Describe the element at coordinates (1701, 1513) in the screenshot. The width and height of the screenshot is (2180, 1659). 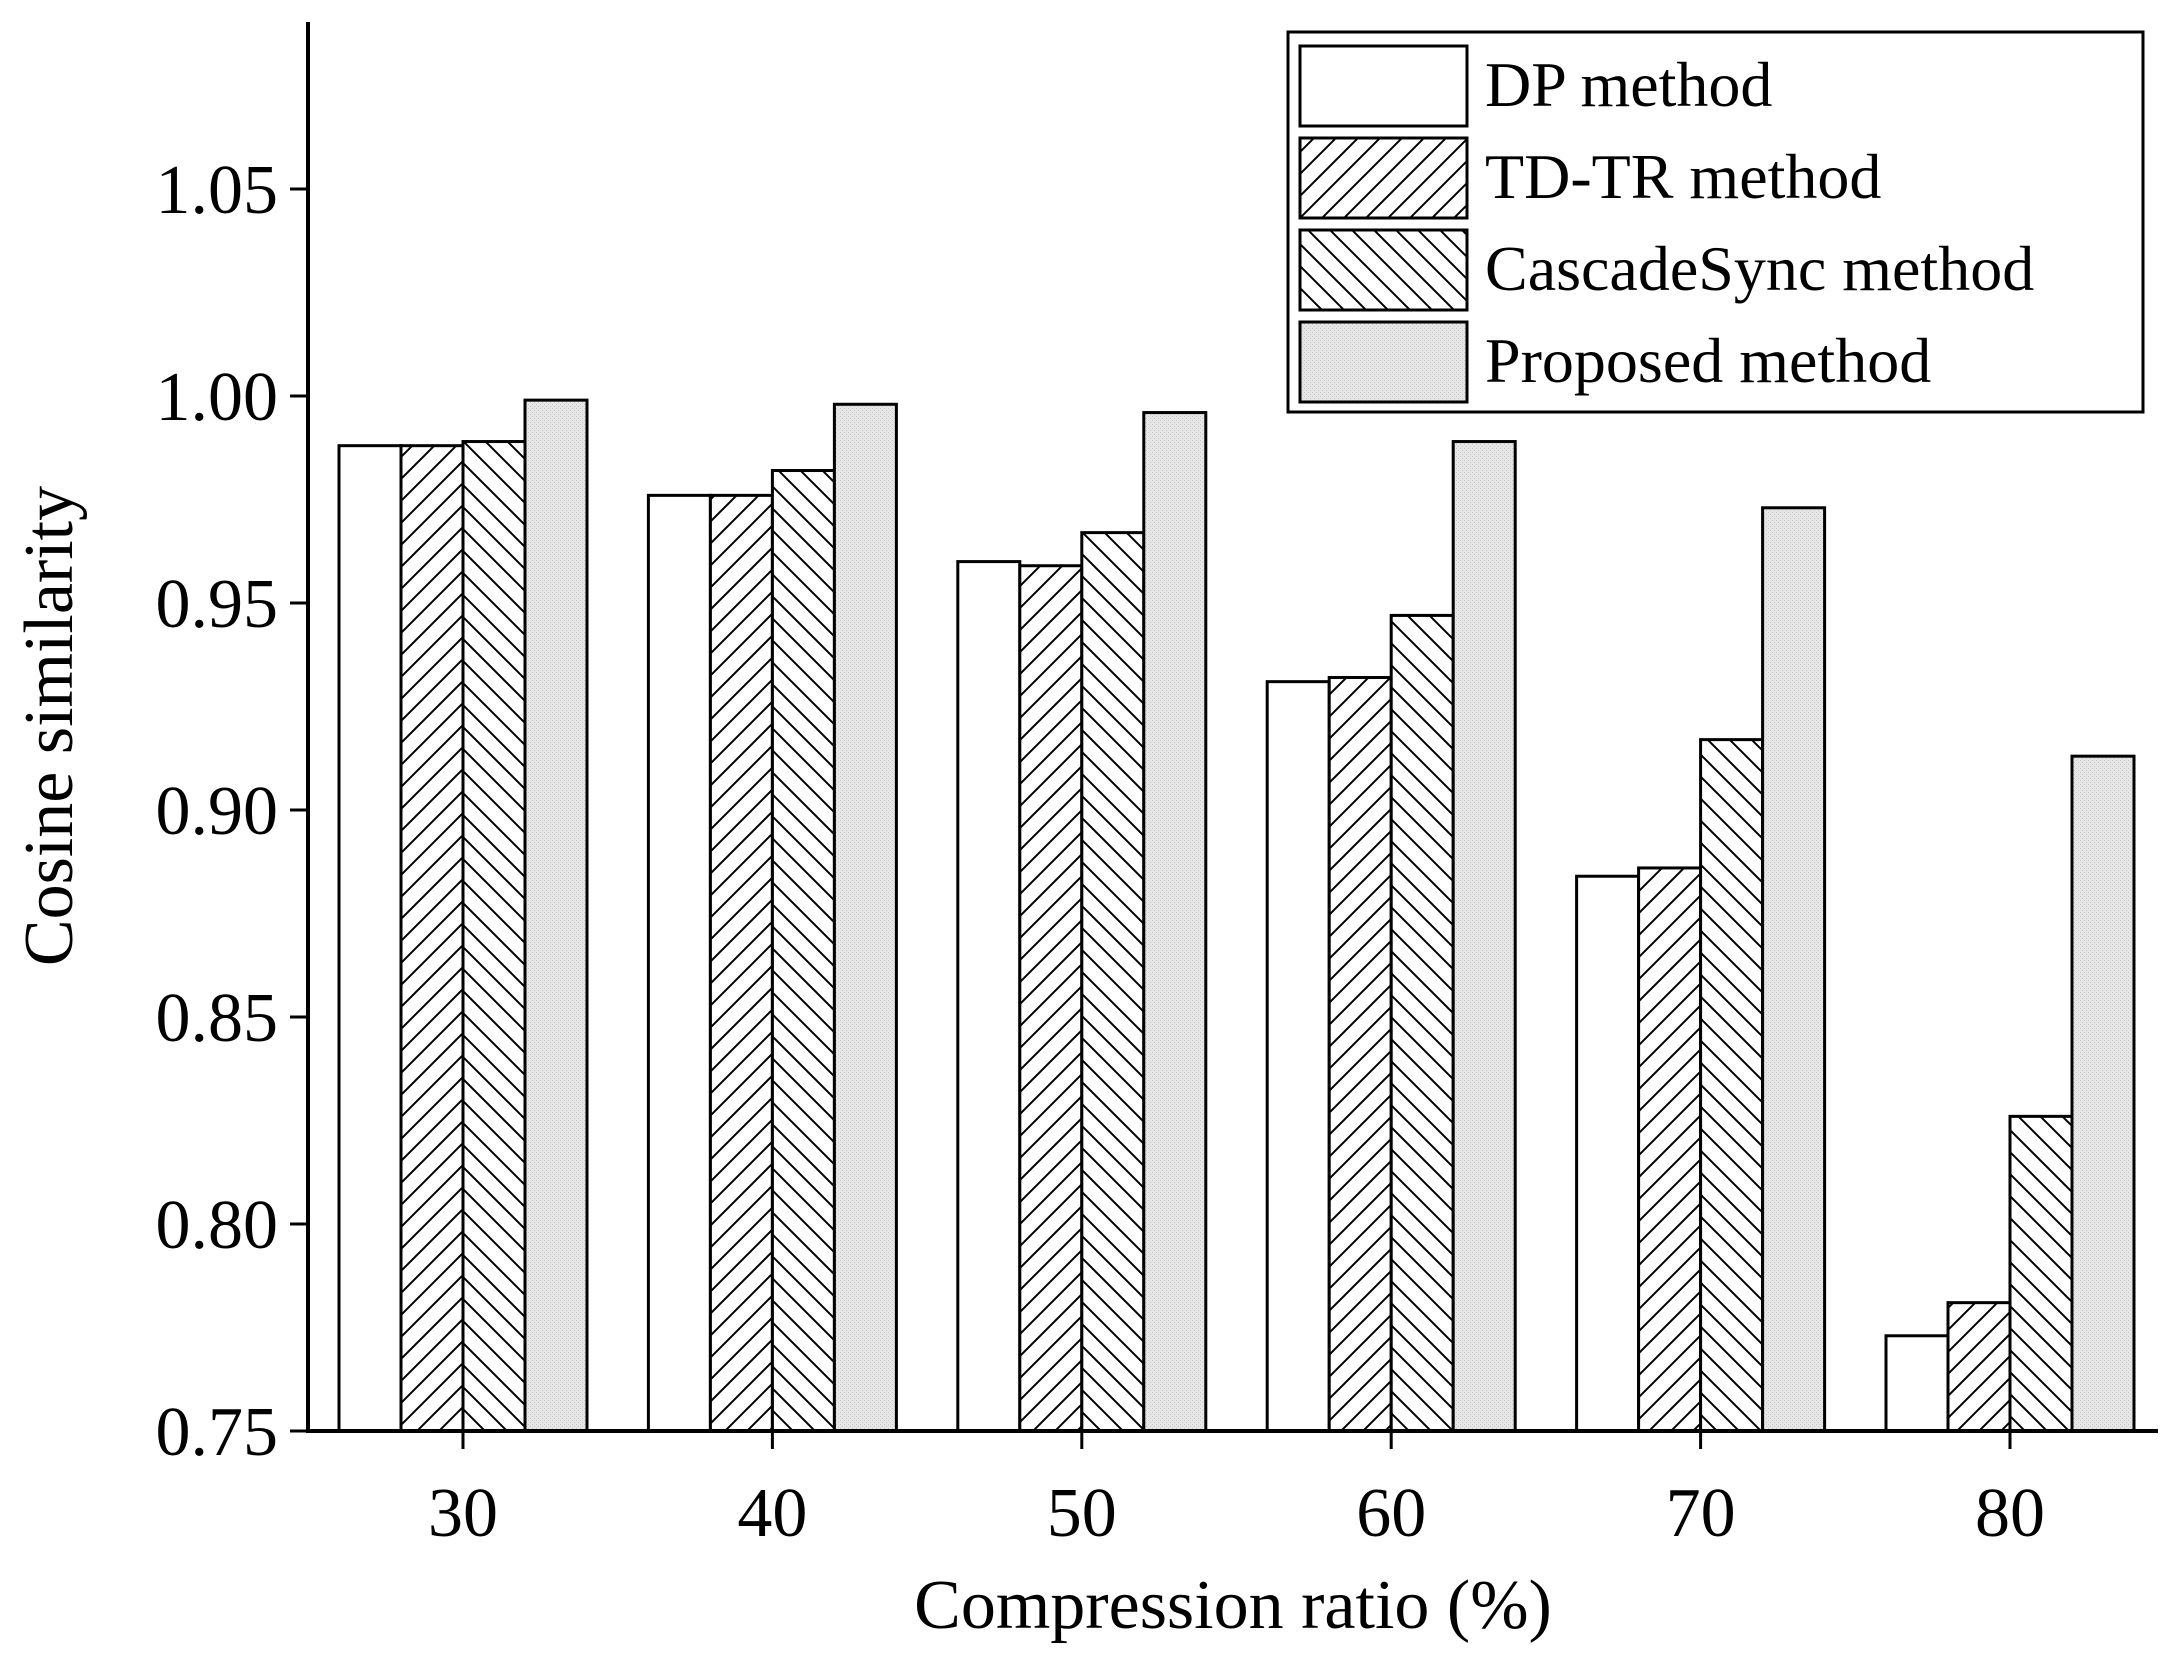
I see `x-tick-label: 70` at that location.